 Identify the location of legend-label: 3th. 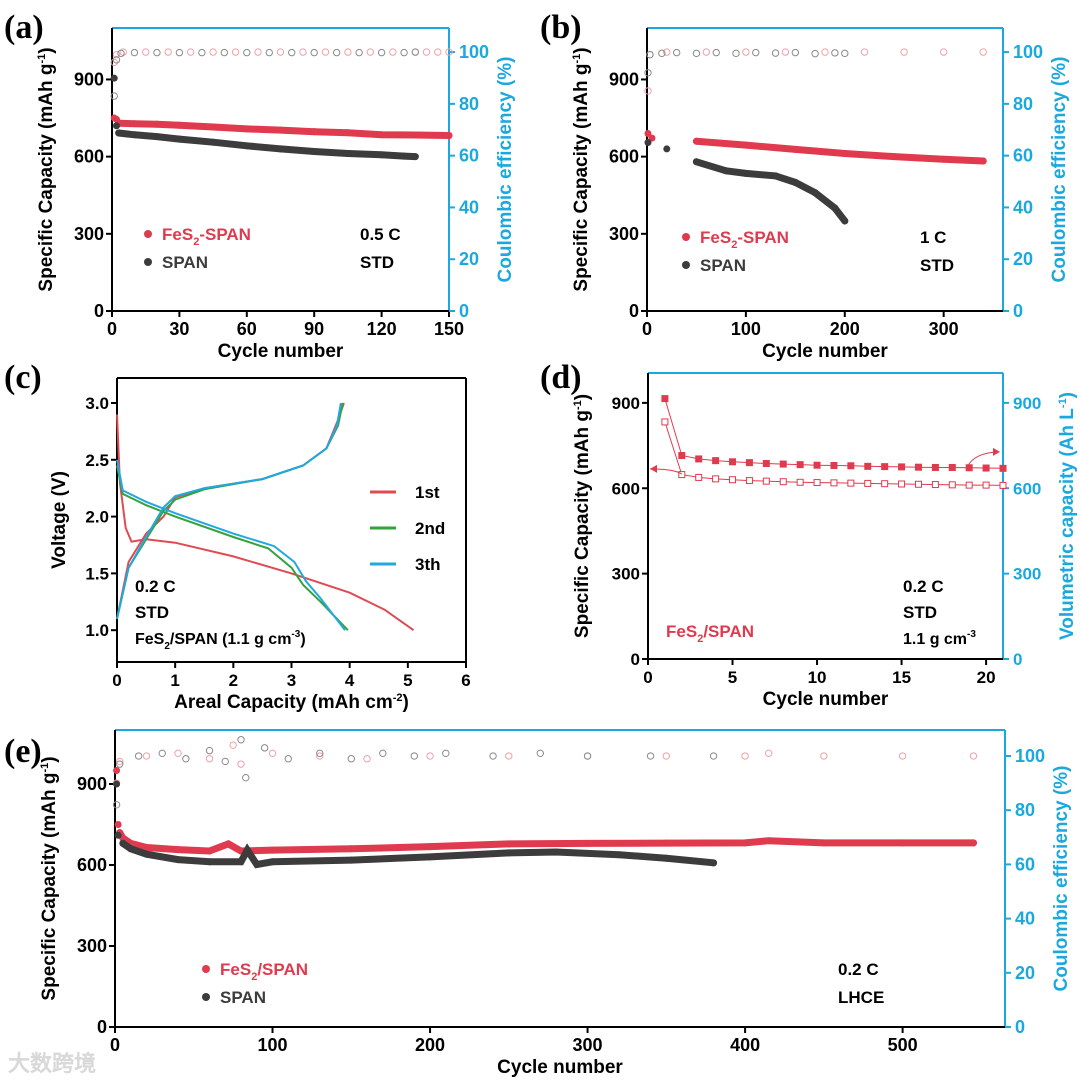
(428, 564).